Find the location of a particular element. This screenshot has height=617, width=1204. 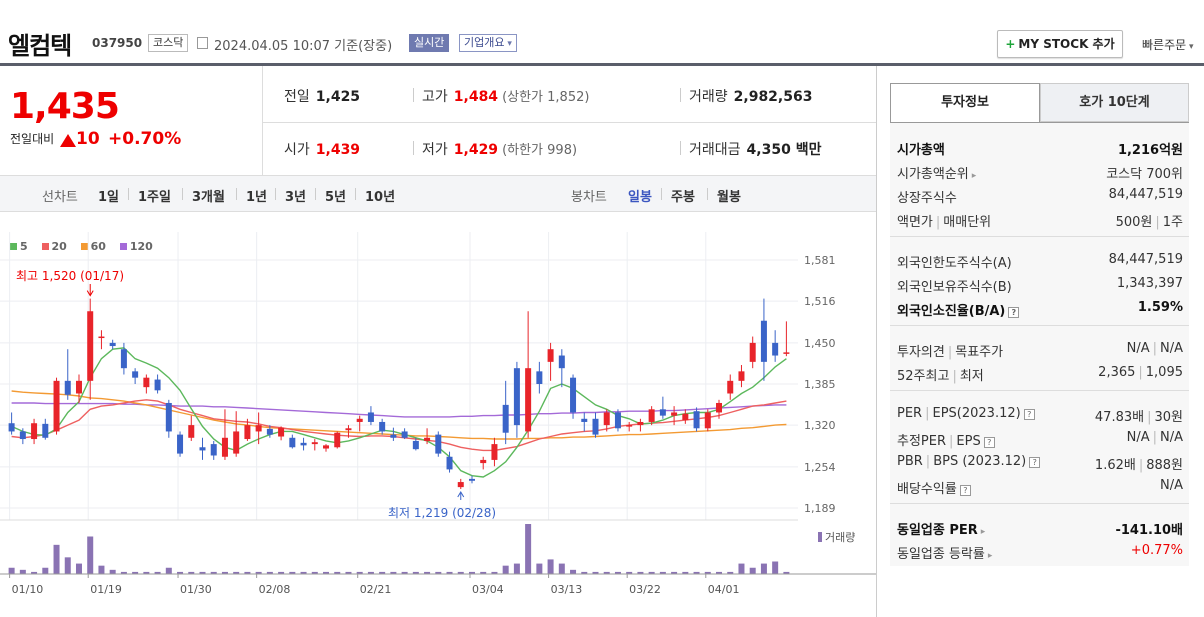

tab-weekly: 주봉 is located at coordinates (683, 197).